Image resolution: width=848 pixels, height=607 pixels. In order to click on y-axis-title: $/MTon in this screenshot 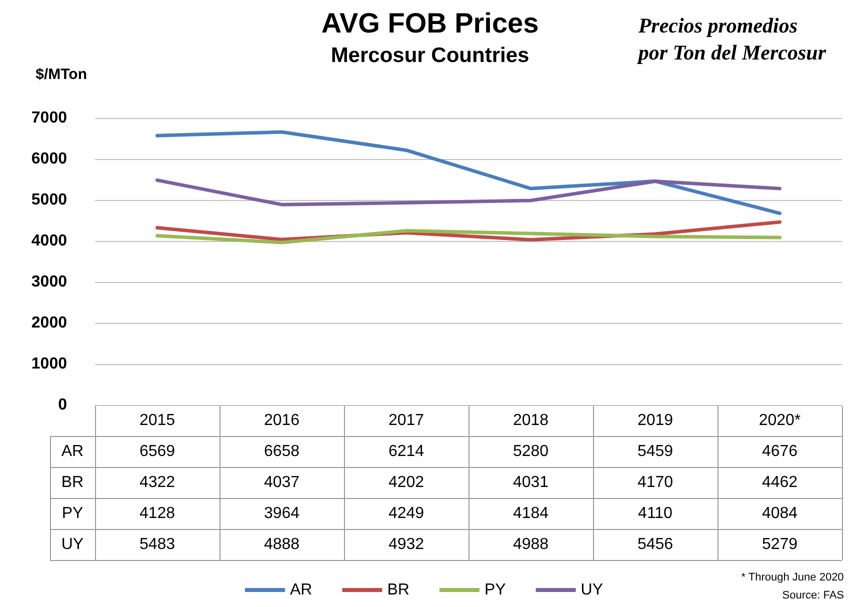, I will do `click(61, 74)`.